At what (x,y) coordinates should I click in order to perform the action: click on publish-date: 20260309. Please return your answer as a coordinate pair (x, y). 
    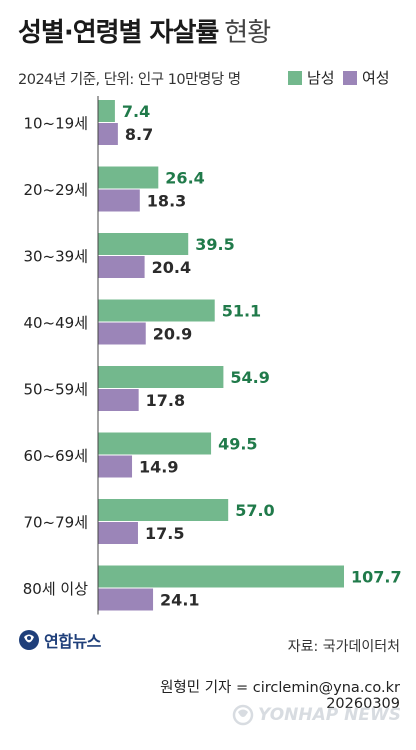
    Looking at the image, I should click on (363, 704).